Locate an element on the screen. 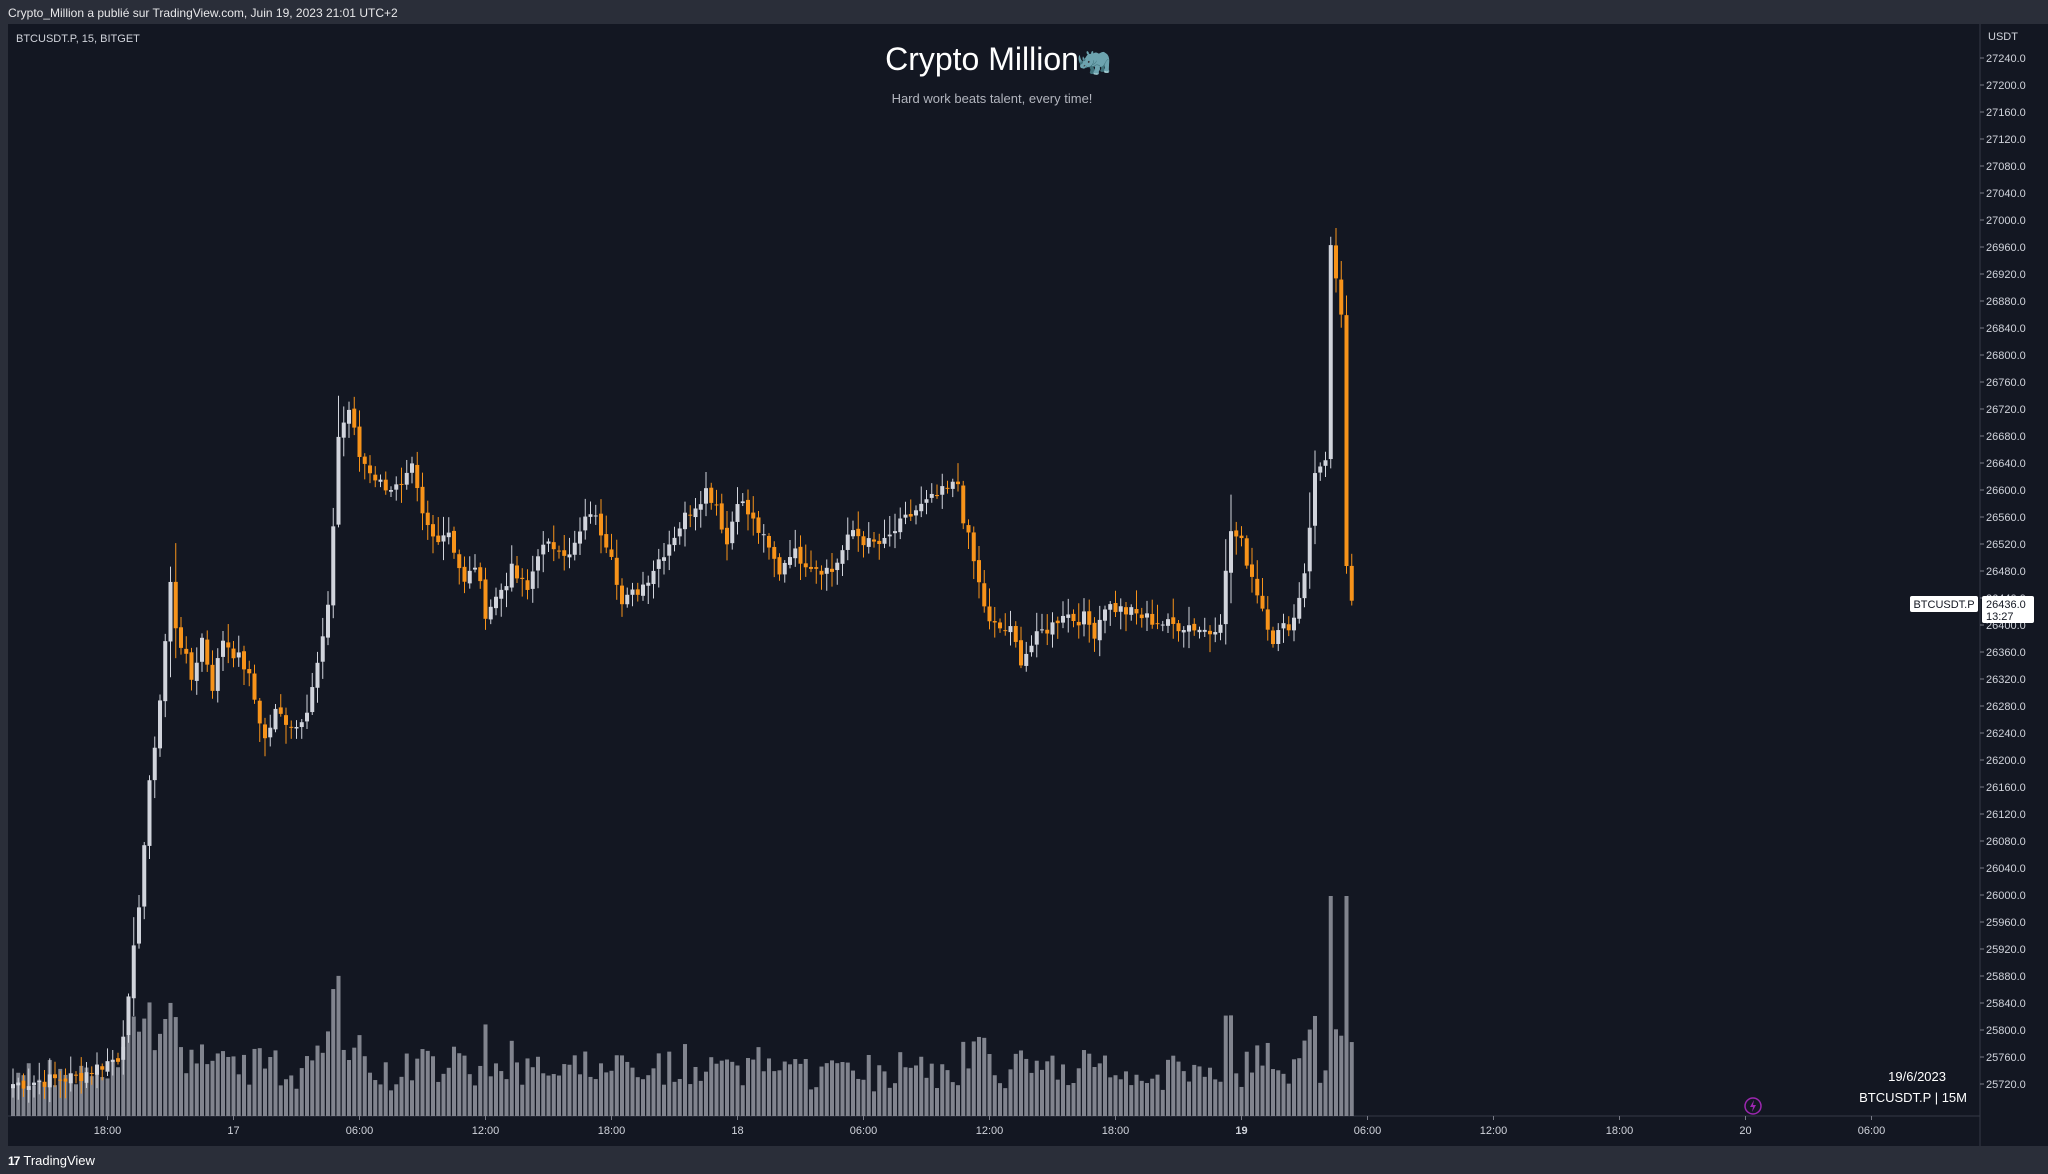  price-tag-timer: 13:27 is located at coordinates (2000, 617).